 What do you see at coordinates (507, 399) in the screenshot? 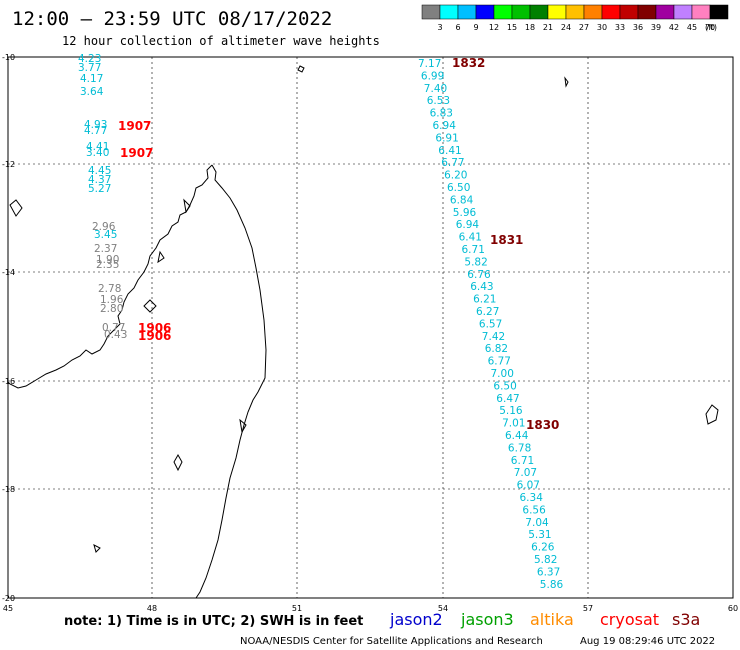
I see `swh-value: 6.47` at bounding box center [507, 399].